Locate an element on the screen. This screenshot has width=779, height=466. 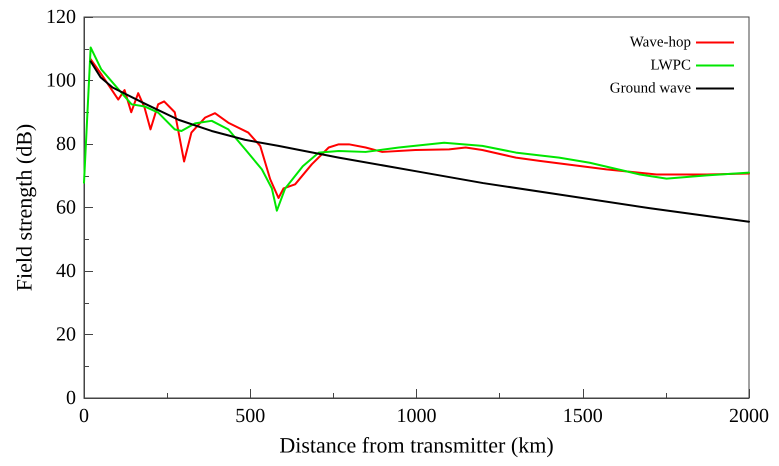
y-axis-title: Field strength (dB) is located at coordinates (24, 208).